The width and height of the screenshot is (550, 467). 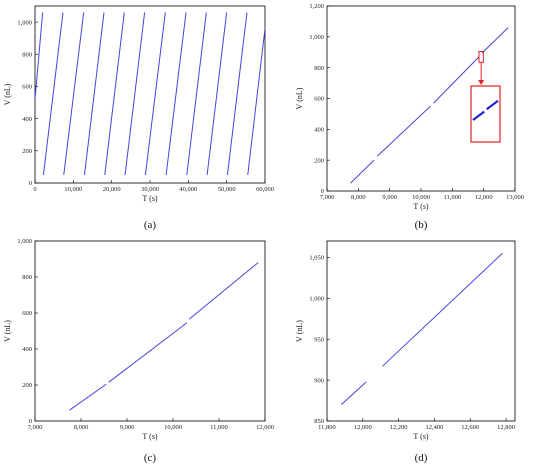 I want to click on plot-frame, so click(x=421, y=331).